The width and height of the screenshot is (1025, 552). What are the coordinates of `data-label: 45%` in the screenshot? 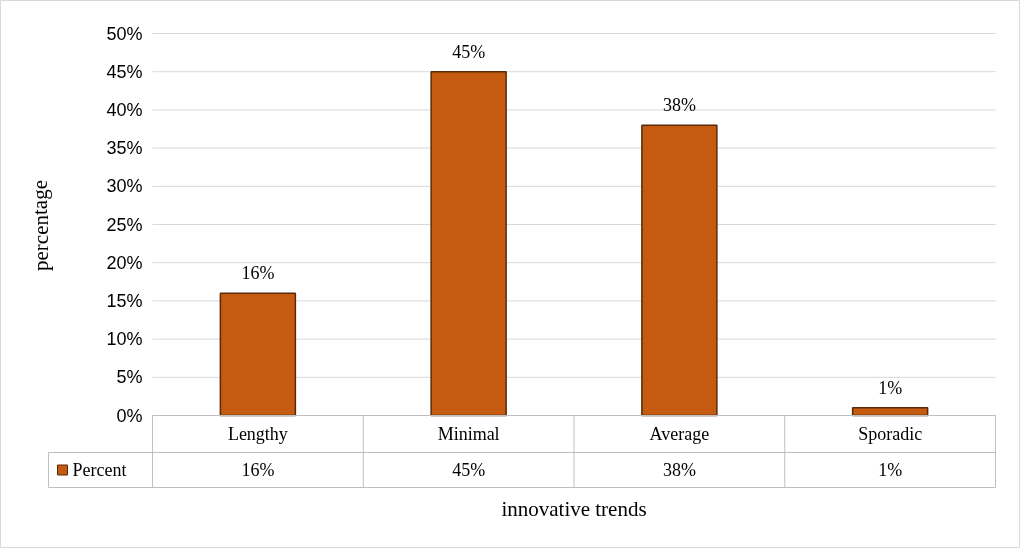 It's located at (469, 470).